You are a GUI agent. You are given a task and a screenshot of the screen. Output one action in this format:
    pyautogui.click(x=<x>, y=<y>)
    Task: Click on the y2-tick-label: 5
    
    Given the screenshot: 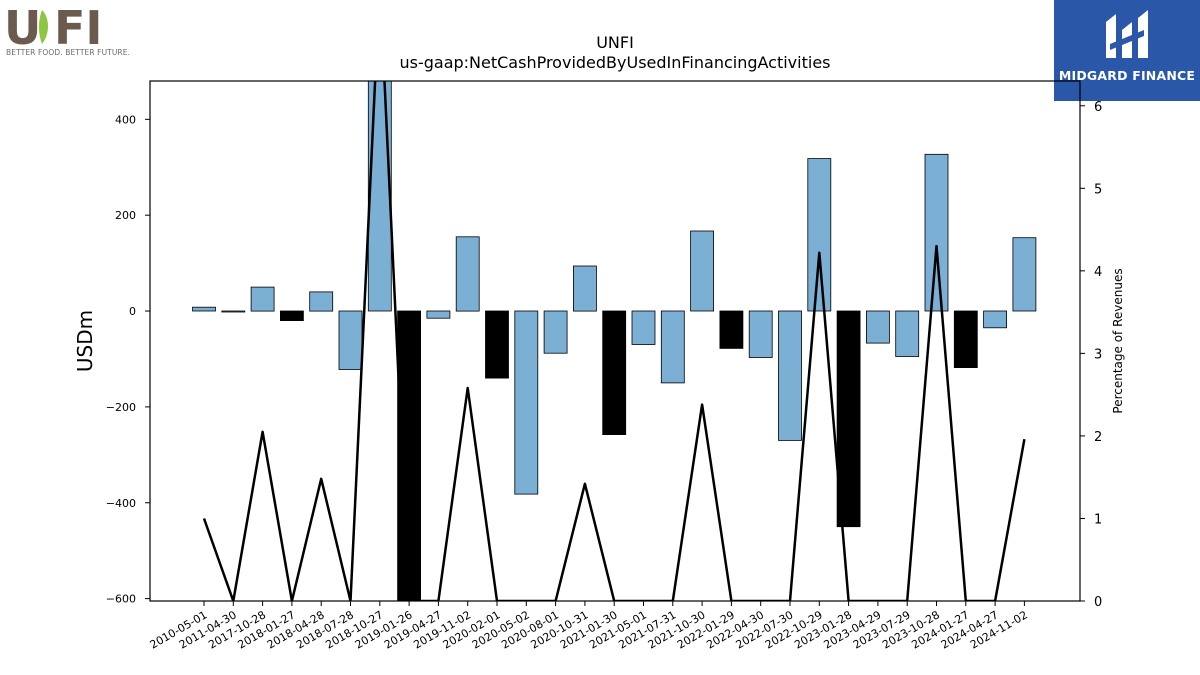 What is the action you would take?
    pyautogui.click(x=1098, y=189)
    